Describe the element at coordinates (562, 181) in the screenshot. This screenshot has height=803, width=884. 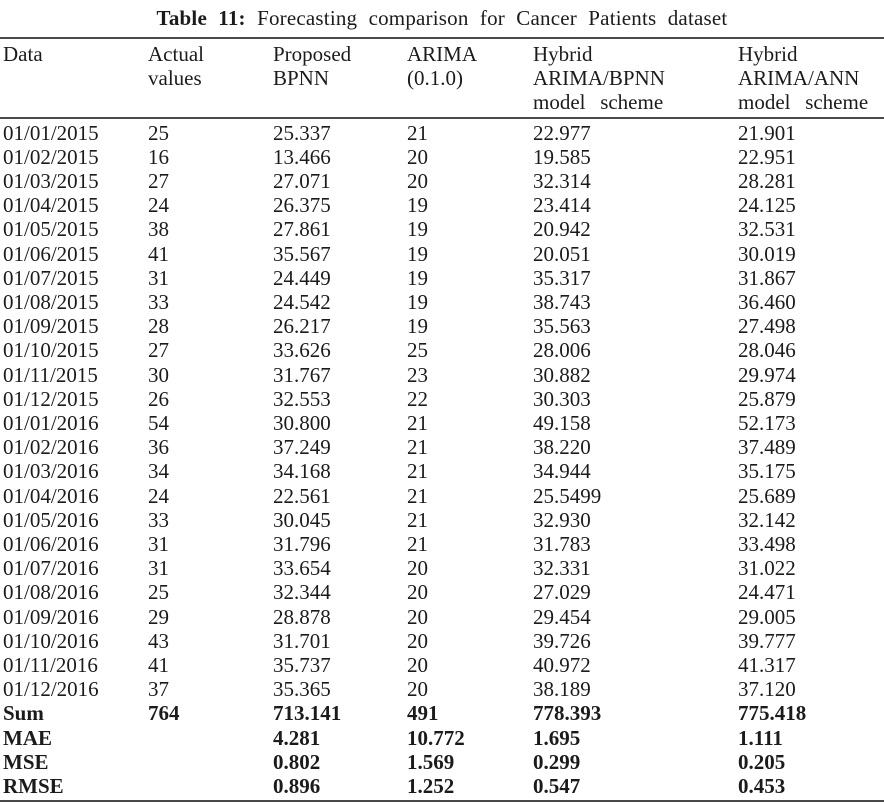
I see `table-cell: 32.314` at that location.